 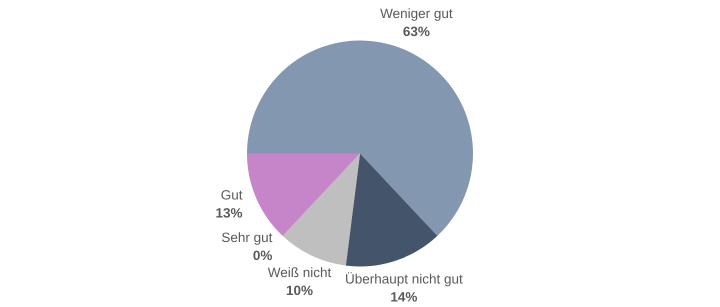 What do you see at coordinates (262, 255) in the screenshot?
I see `text: 0%` at bounding box center [262, 255].